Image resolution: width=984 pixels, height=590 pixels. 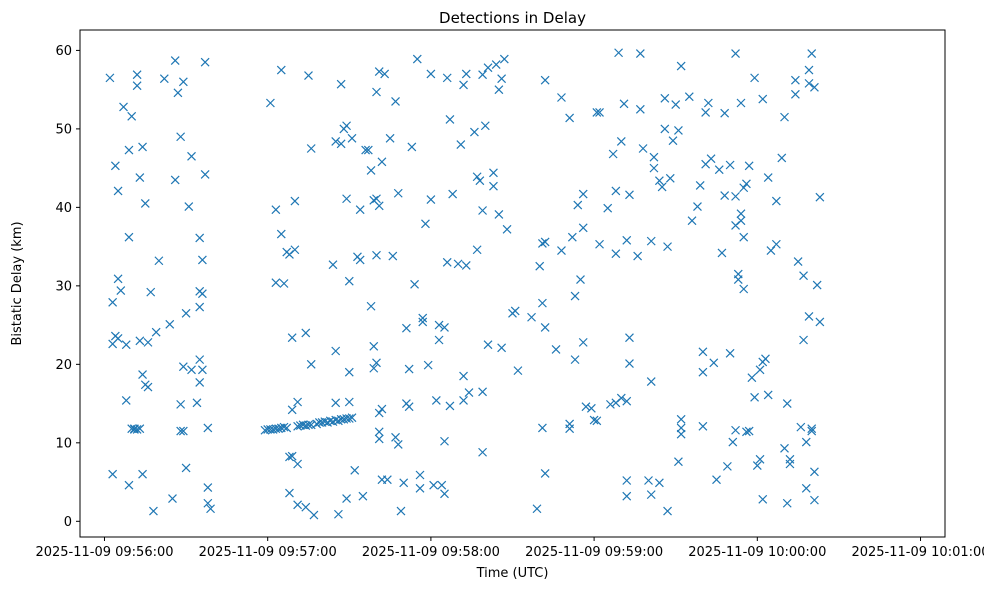 I want to click on x-tick-label: 2025-11-09 09:58:00, so click(x=431, y=552).